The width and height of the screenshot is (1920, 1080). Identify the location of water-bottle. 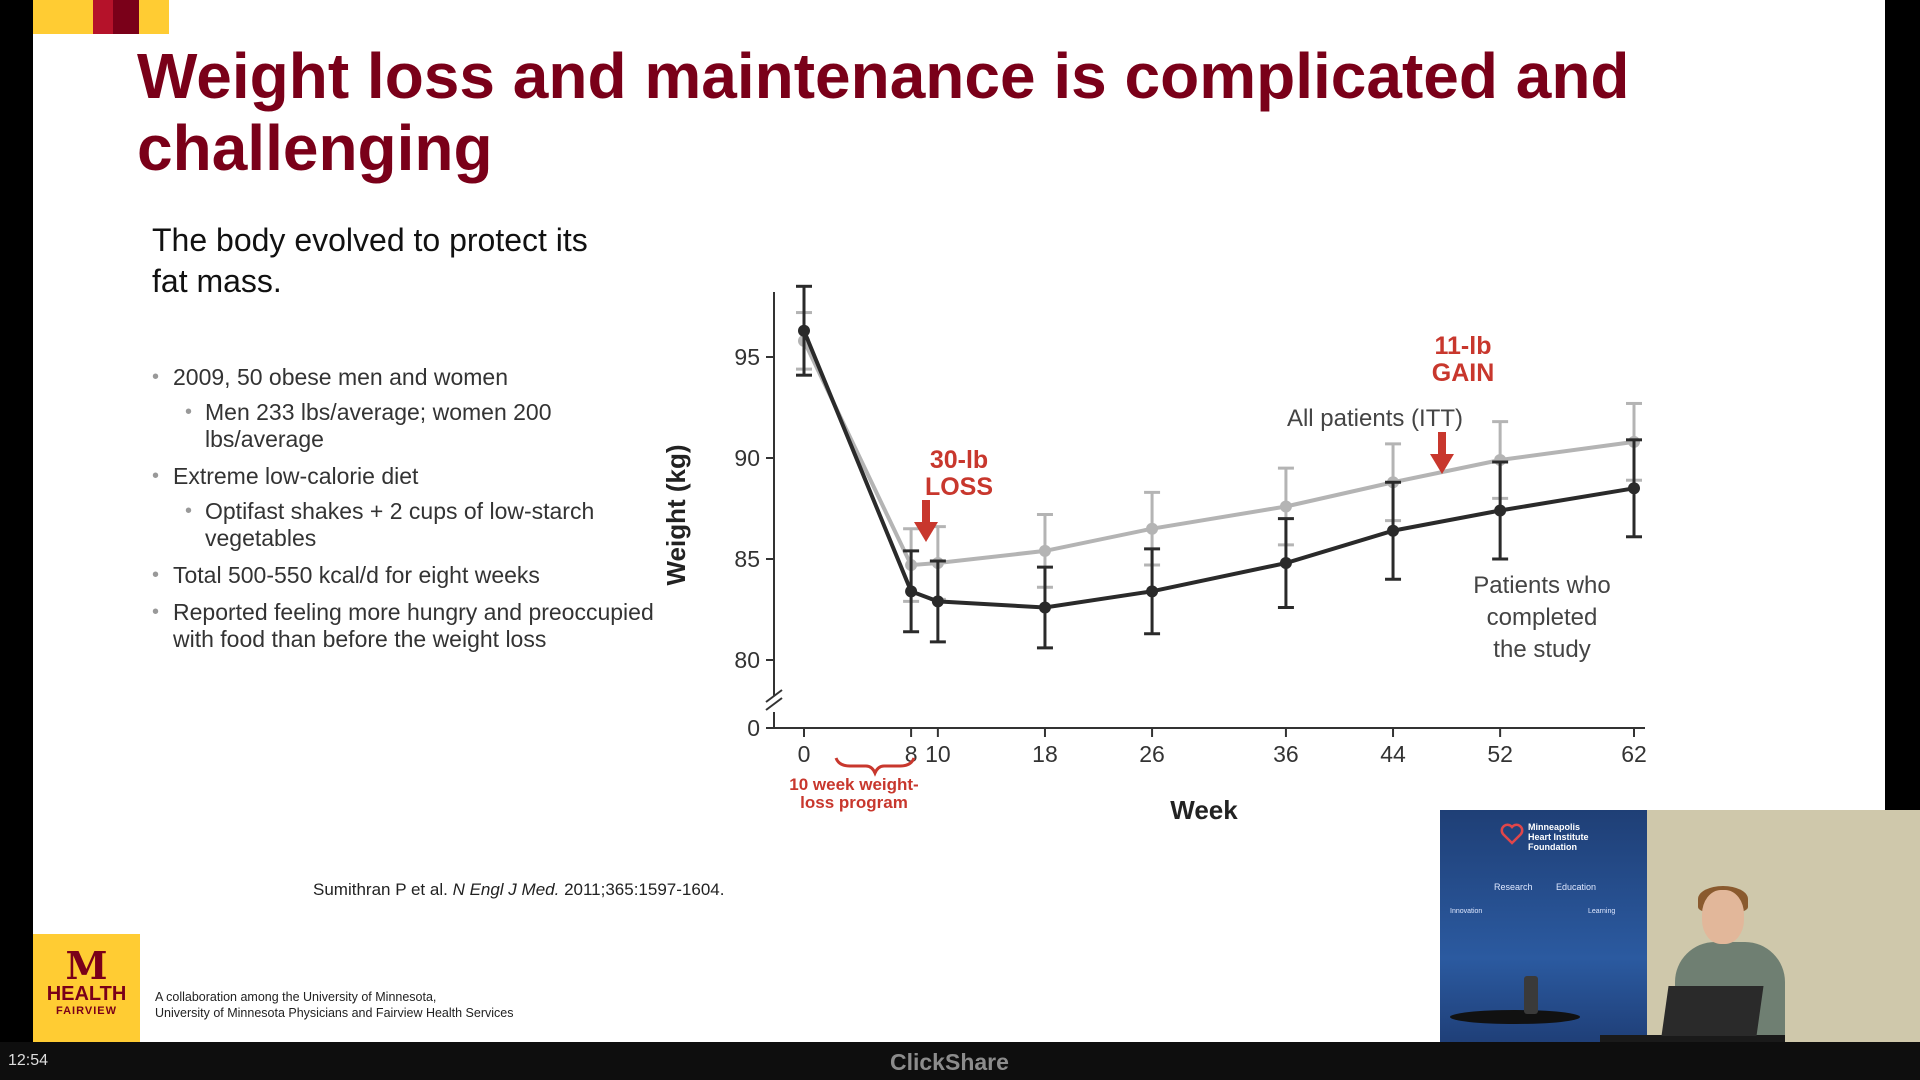
(1531, 995).